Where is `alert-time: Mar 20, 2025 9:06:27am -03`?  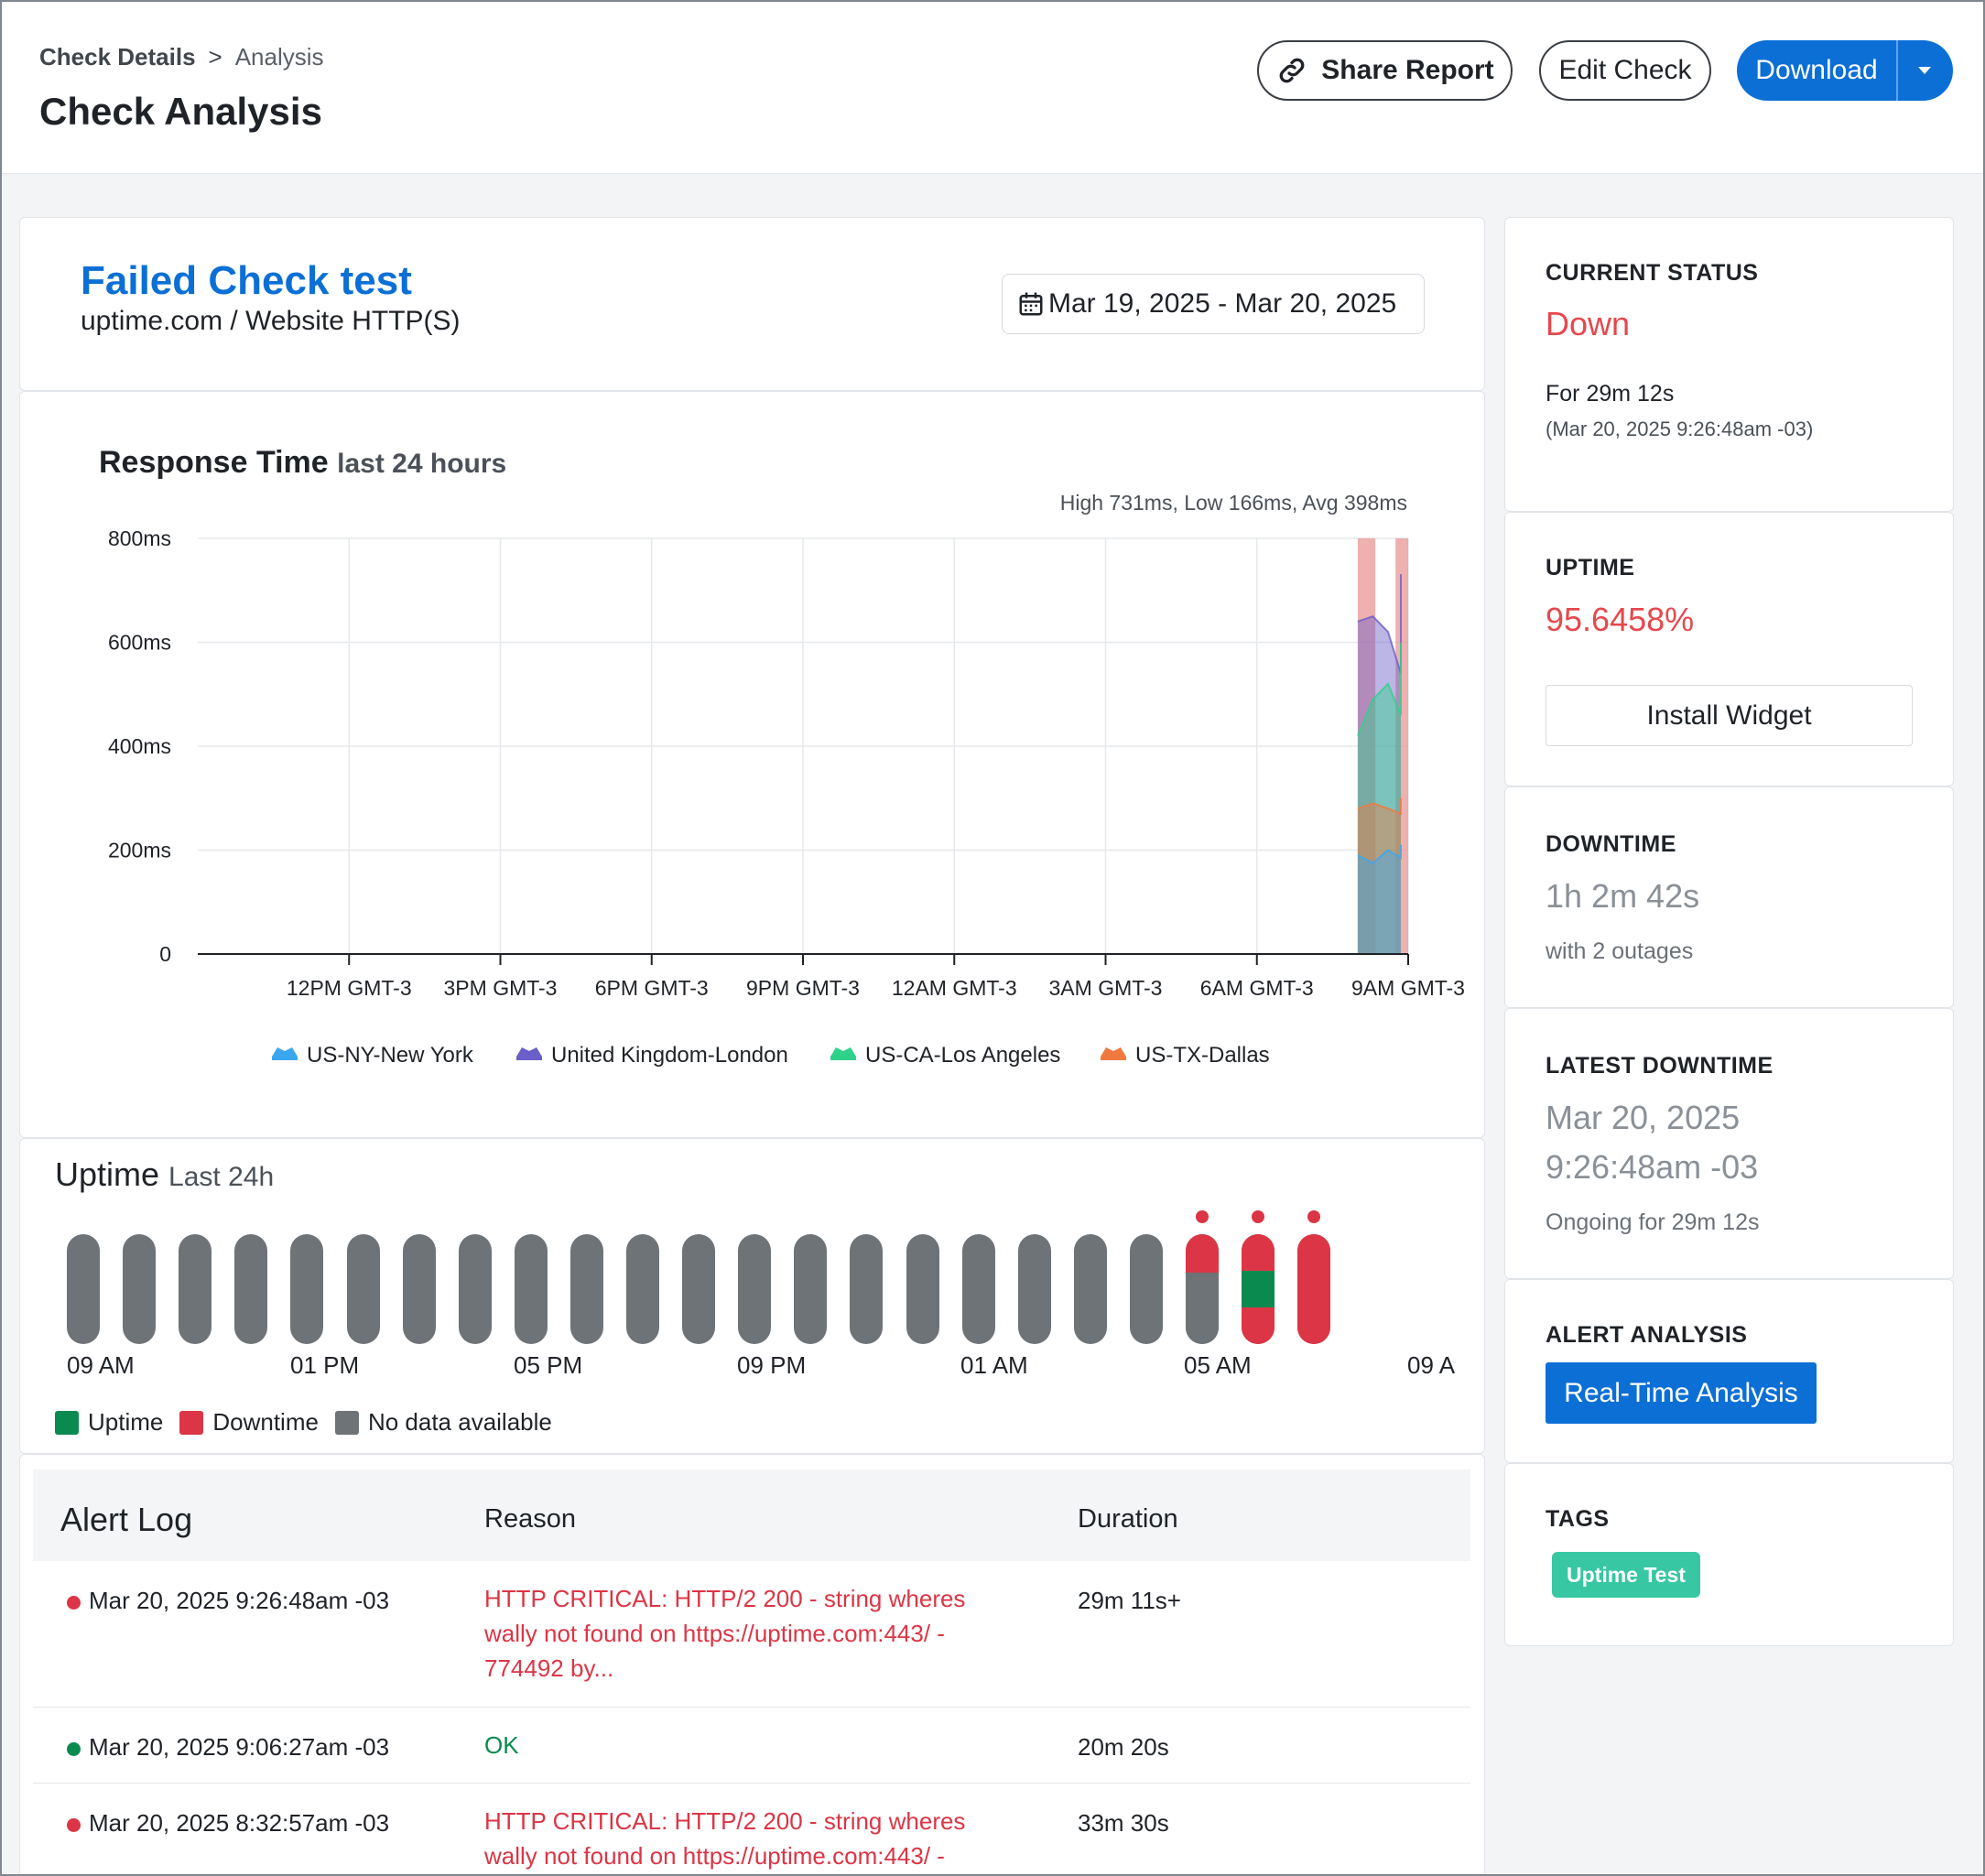 alert-time: Mar 20, 2025 9:06:27am -03 is located at coordinates (240, 1747).